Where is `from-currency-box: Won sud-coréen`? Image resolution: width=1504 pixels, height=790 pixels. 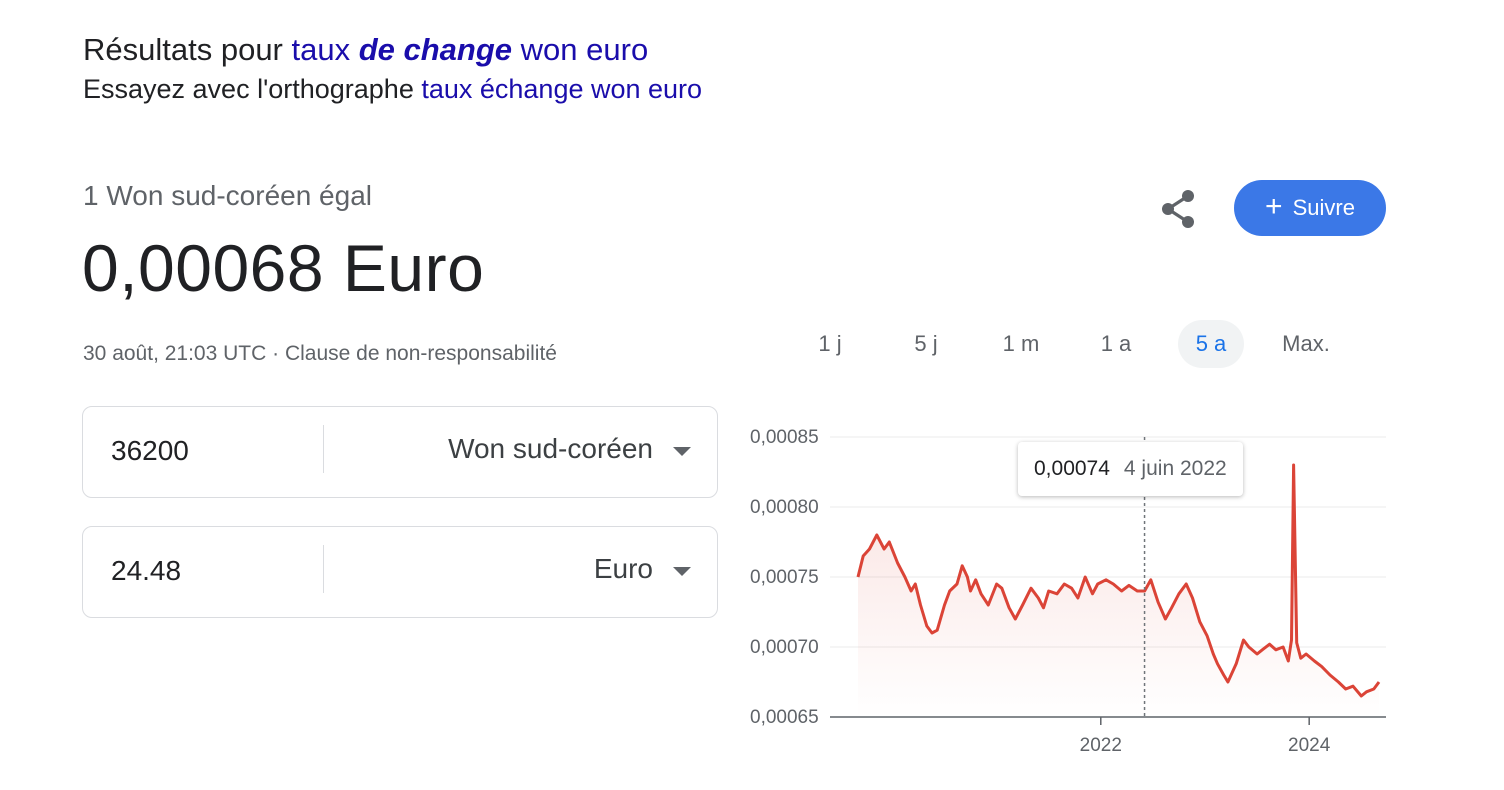
from-currency-box: Won sud-coréen is located at coordinates (400, 452).